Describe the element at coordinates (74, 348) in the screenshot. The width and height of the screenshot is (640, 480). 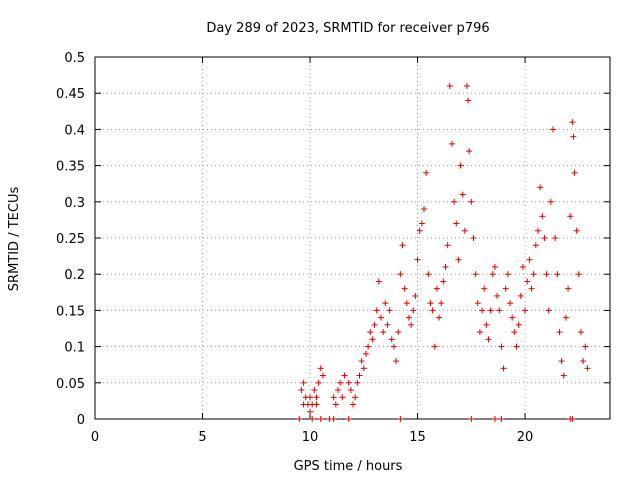
I see `y-tick-label: 0.1` at that location.